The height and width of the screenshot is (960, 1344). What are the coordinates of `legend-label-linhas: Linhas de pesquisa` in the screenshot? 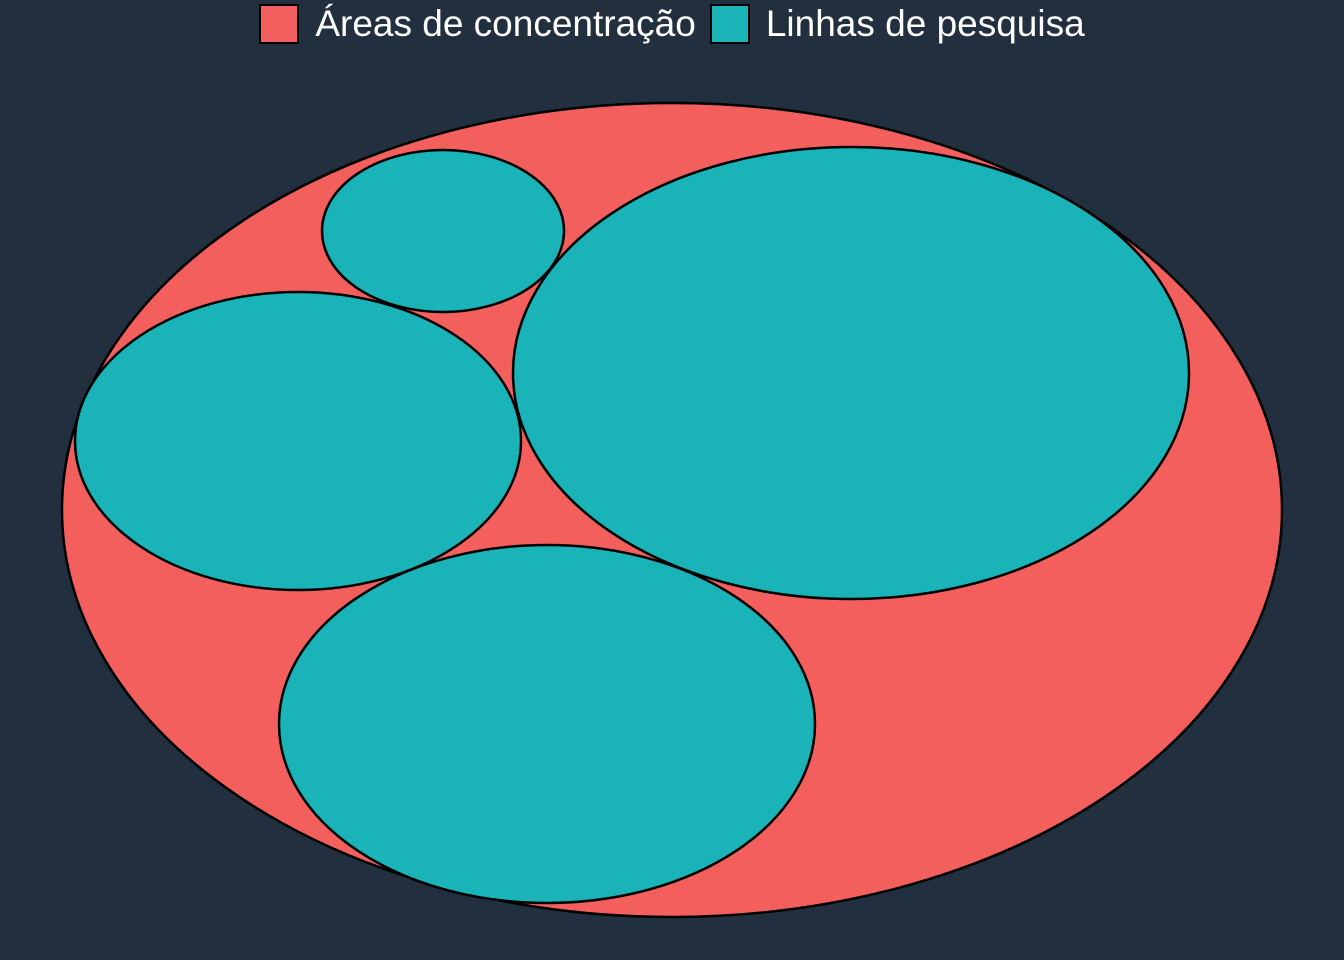 It's located at (925, 23).